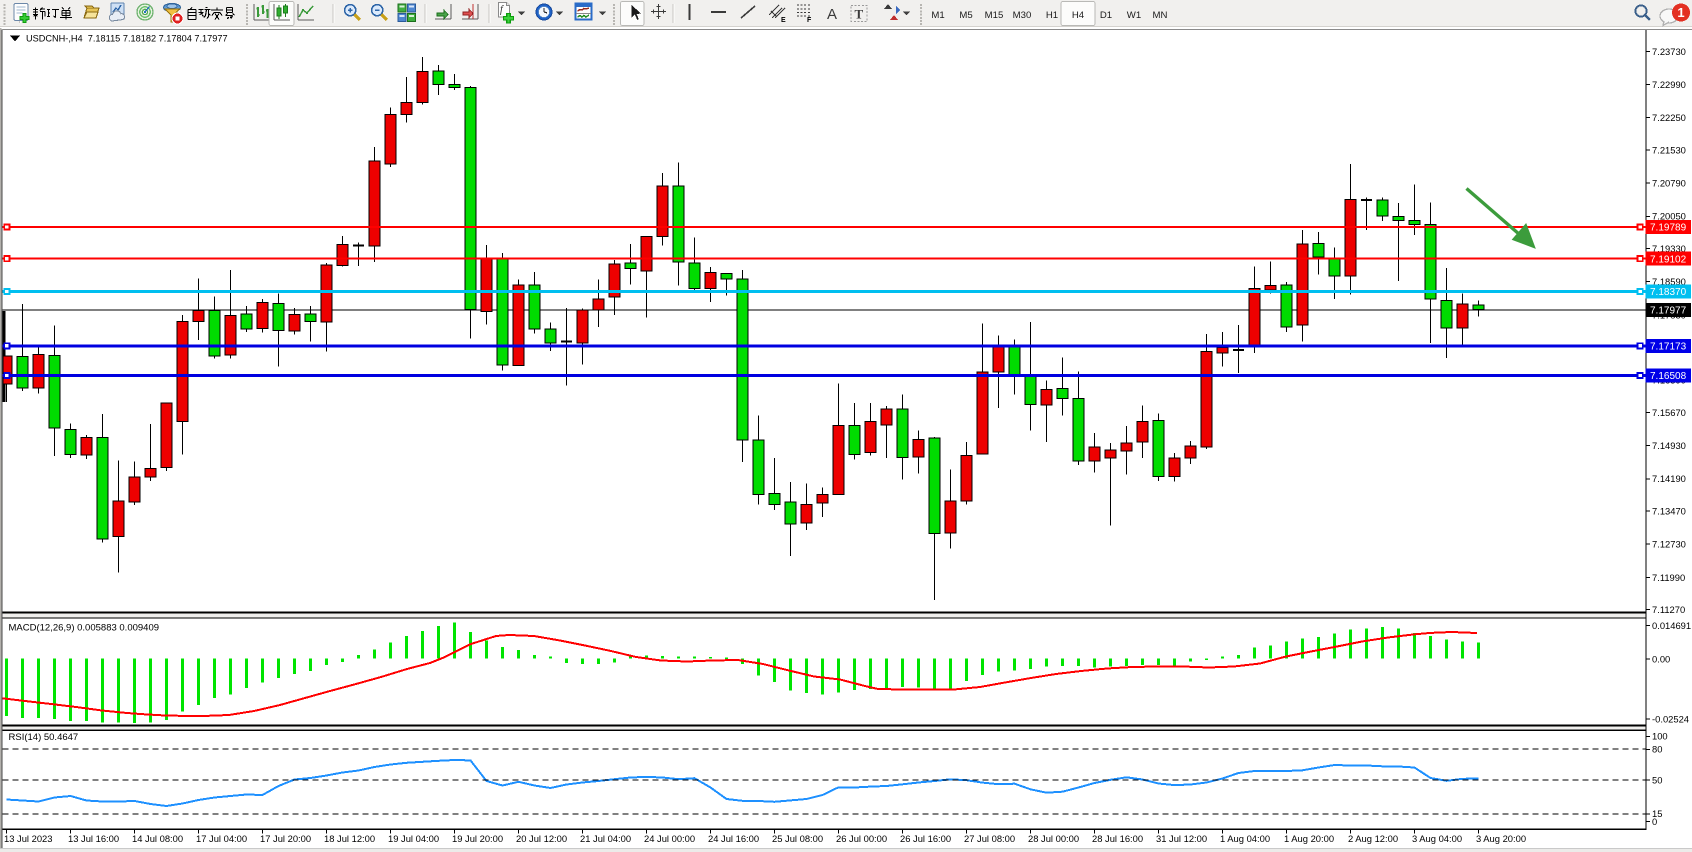  What do you see at coordinates (1661, 658) in the screenshot?
I see `svg-text: 0.00` at bounding box center [1661, 658].